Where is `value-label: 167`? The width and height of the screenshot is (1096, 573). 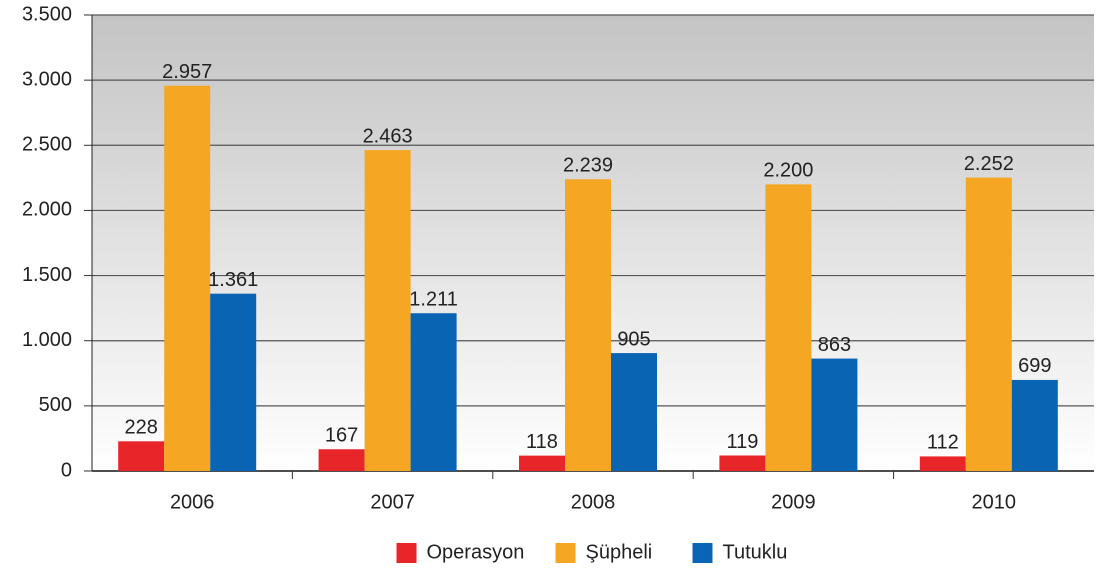 value-label: 167 is located at coordinates (341, 436).